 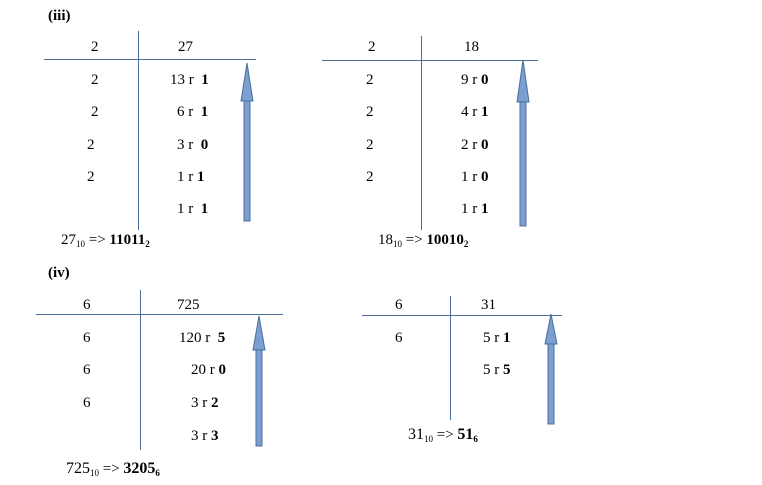 What do you see at coordinates (469, 145) in the screenshot?
I see `quotient: 2 r` at bounding box center [469, 145].